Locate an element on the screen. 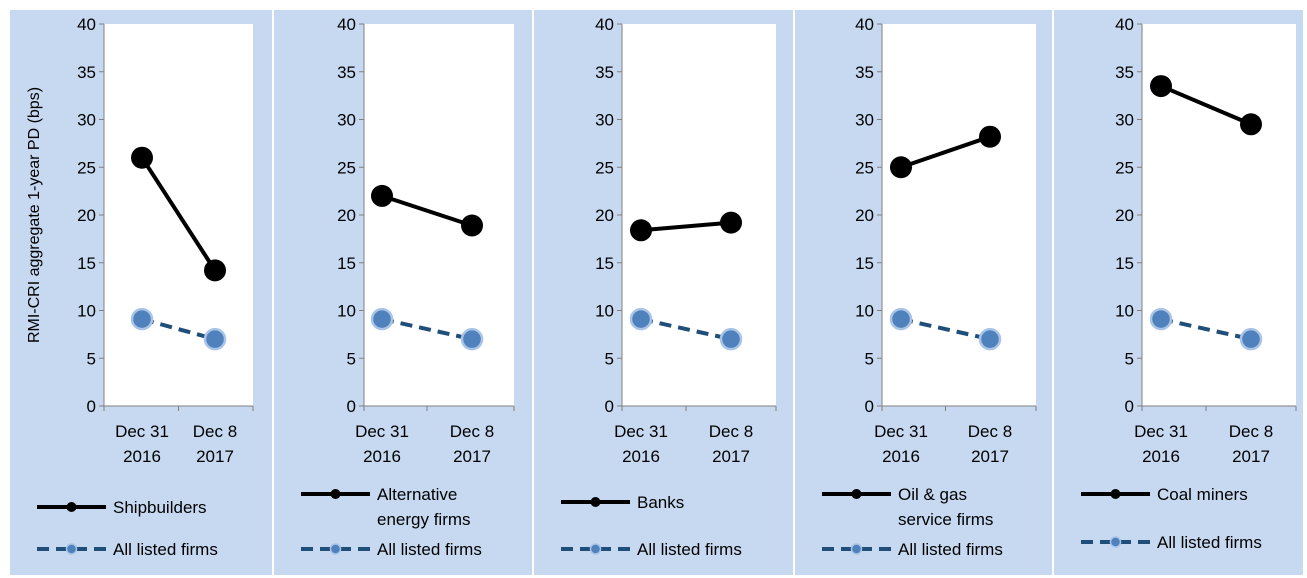  legend-label-sector: Shipbuilders is located at coordinates (160, 507).